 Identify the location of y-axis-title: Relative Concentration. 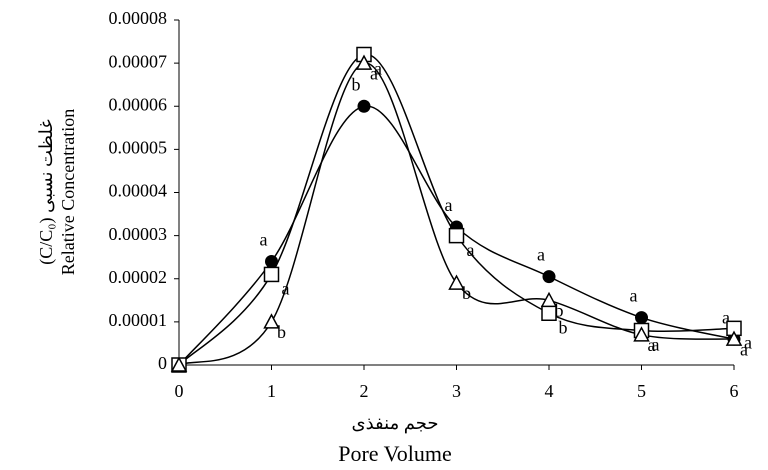
(68, 192).